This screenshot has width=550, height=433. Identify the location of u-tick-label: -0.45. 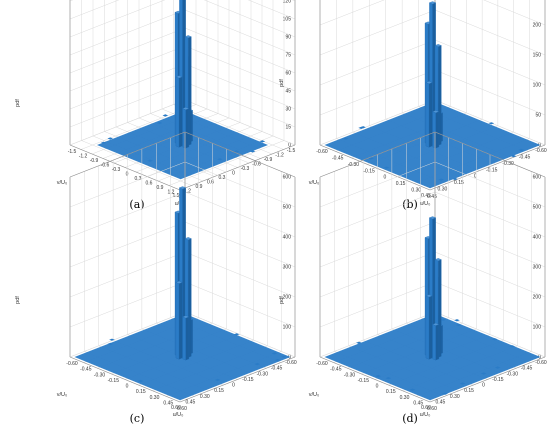
(338, 158).